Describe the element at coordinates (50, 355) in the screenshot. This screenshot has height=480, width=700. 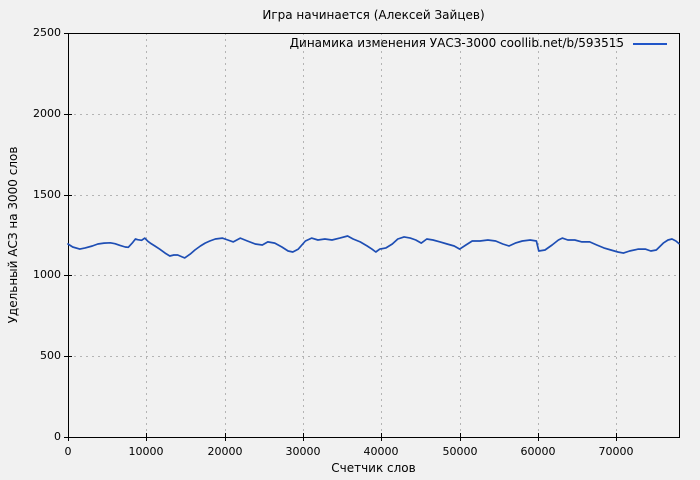
I see `y-tick-label: 500` at that location.